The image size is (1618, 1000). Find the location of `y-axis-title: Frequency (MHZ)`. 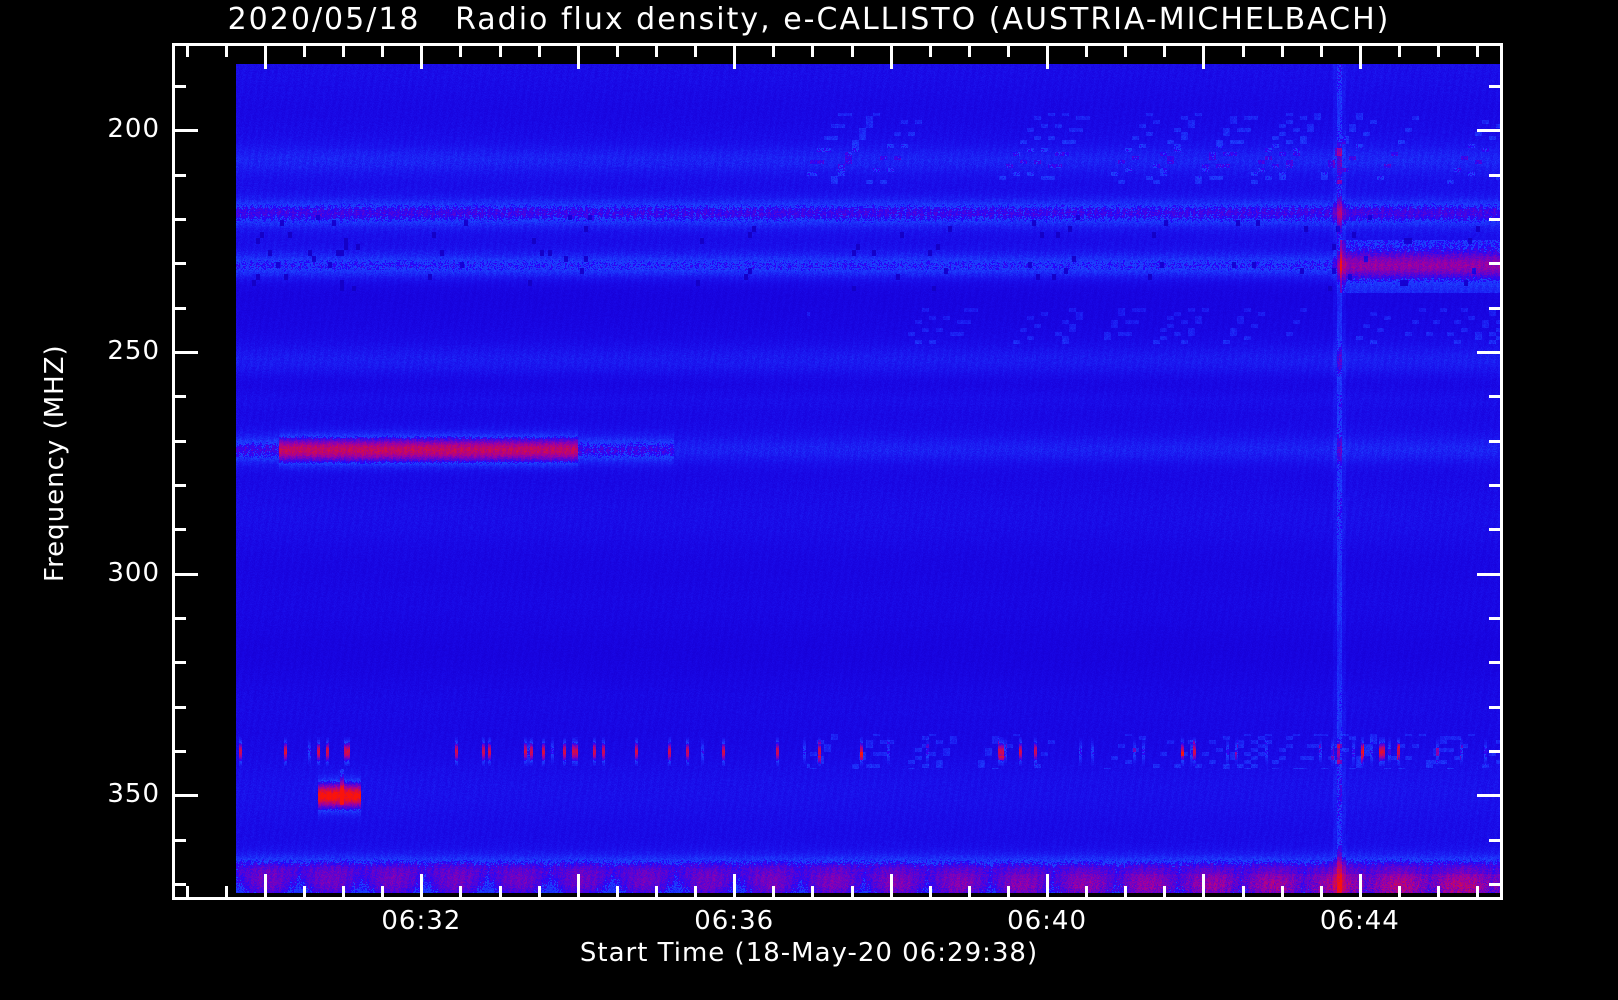

y-axis-title: Frequency (MHZ) is located at coordinates (55, 462).